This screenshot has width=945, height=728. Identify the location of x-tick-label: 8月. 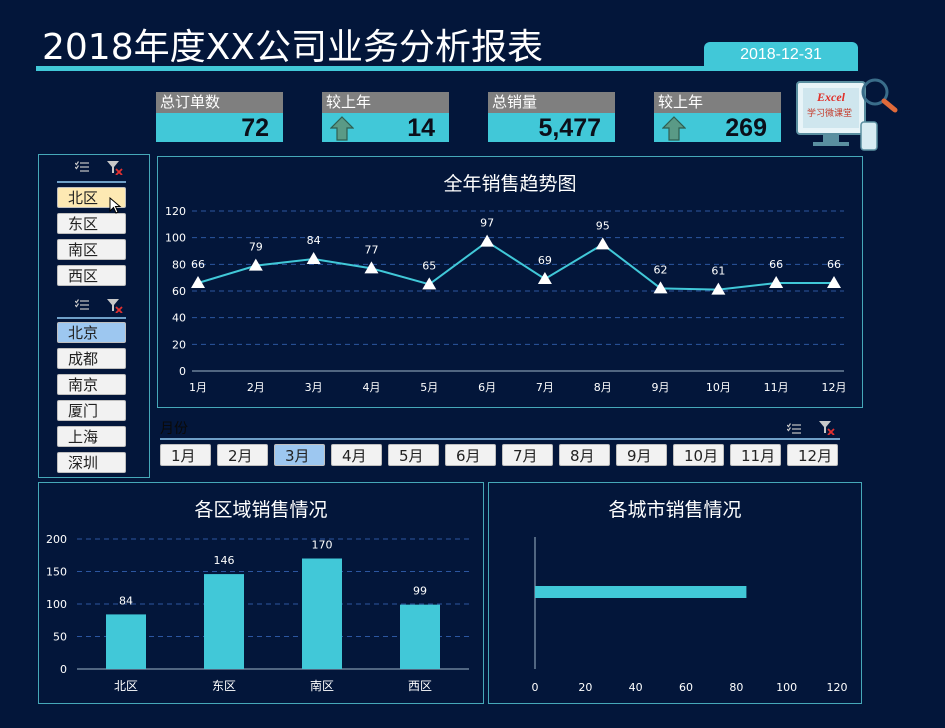
(603, 387).